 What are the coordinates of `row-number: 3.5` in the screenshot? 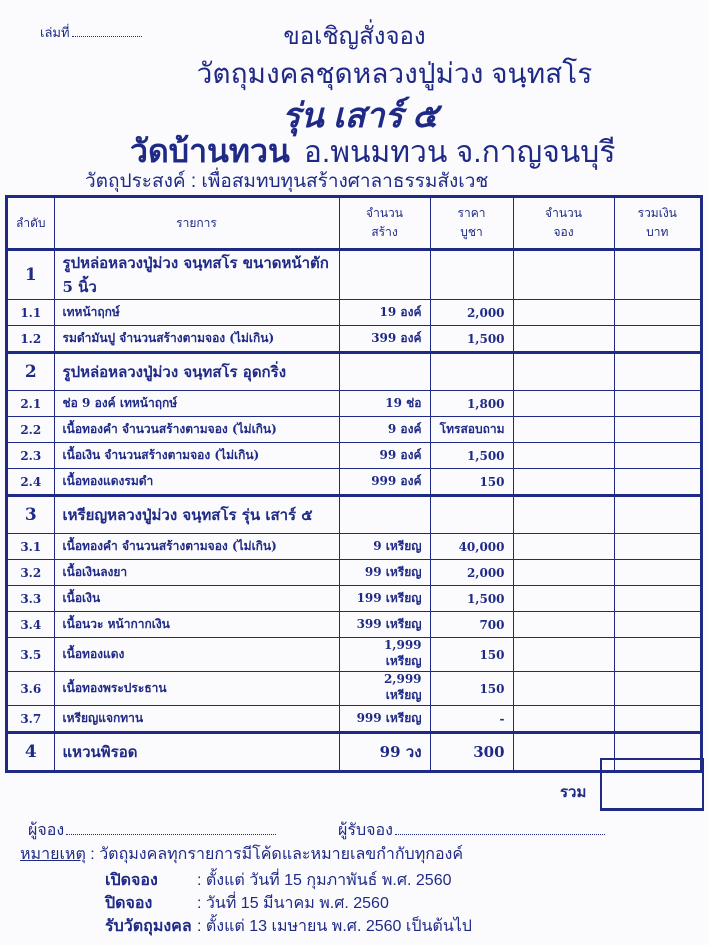 It's located at (30, 654).